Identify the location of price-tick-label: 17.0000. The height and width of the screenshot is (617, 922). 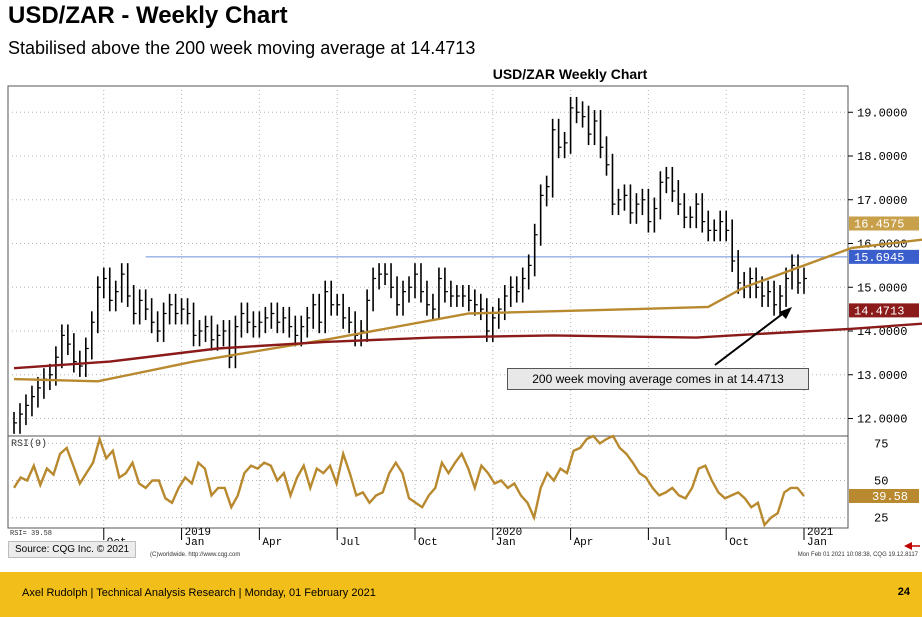
(882, 201).